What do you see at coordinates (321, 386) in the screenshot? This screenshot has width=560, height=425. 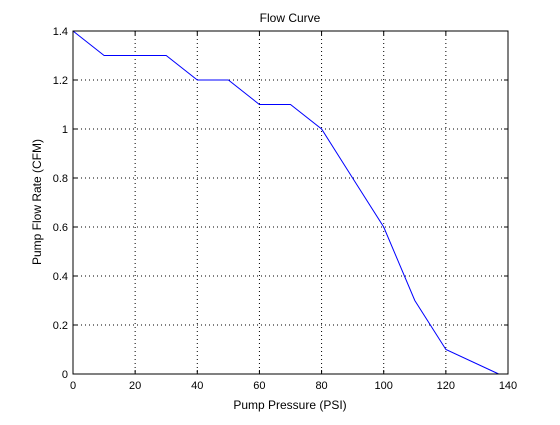 I see `x-tick-label: 80` at bounding box center [321, 386].